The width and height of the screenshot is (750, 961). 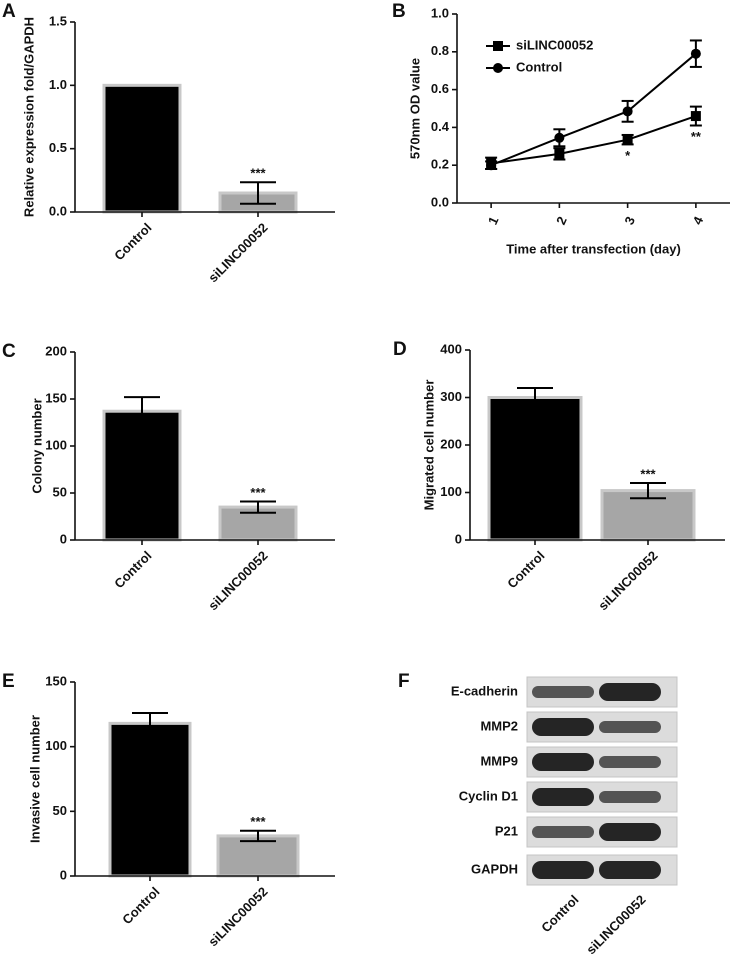 I want to click on y-tick-label: 0.5, so click(x=58, y=147).